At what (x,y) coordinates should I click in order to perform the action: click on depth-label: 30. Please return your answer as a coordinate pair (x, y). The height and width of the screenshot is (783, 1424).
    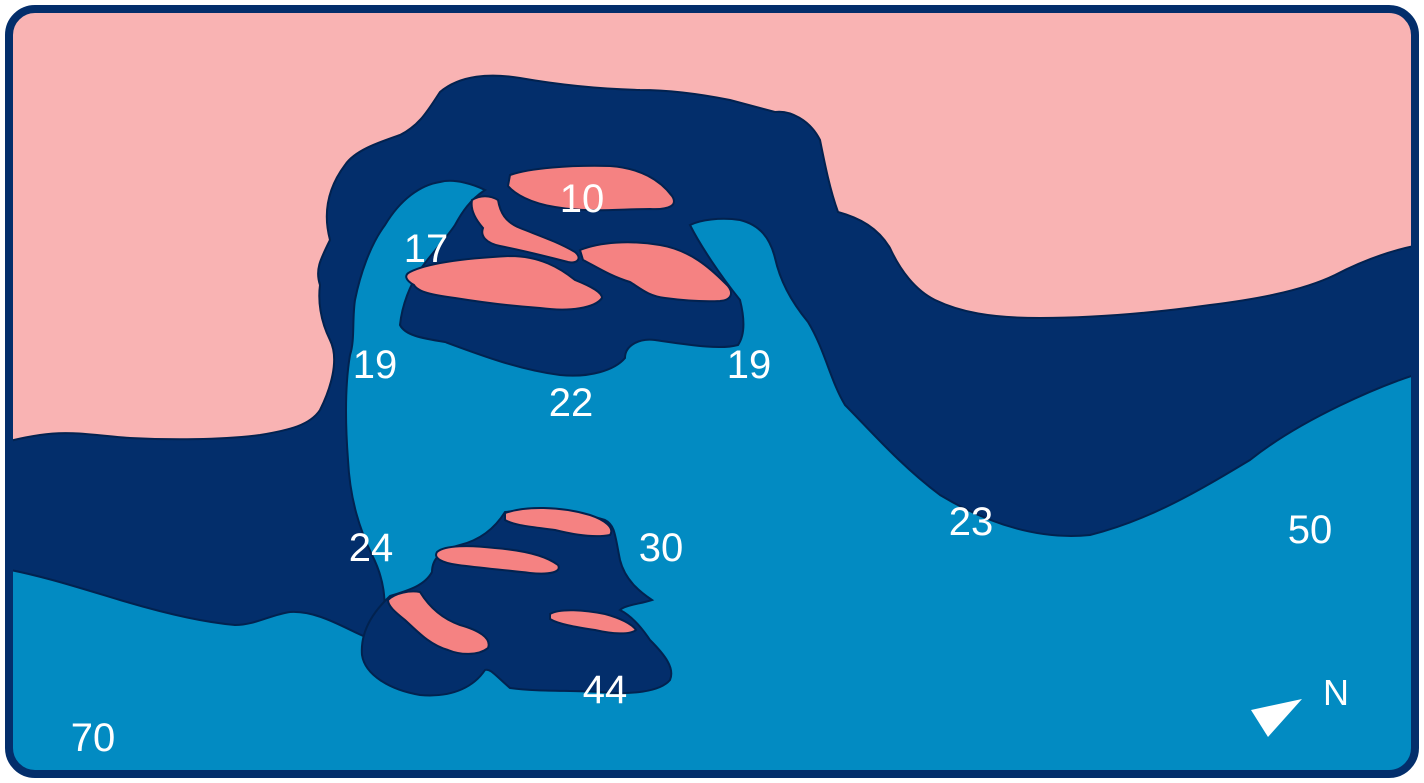
    Looking at the image, I should click on (661, 548).